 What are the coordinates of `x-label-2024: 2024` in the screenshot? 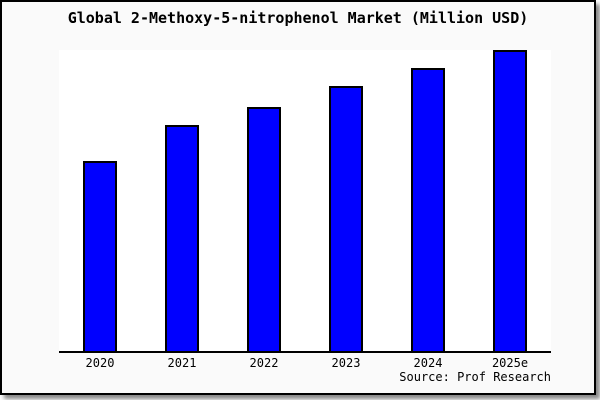 It's located at (428, 363).